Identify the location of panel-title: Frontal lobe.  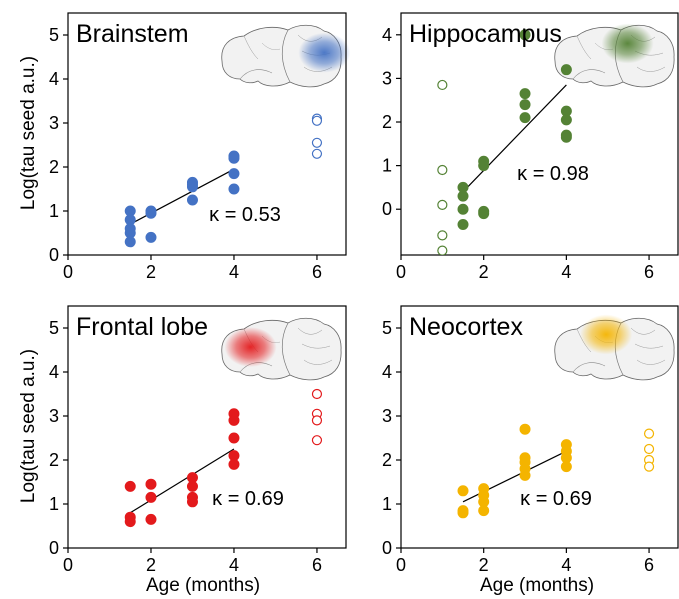
(142, 327).